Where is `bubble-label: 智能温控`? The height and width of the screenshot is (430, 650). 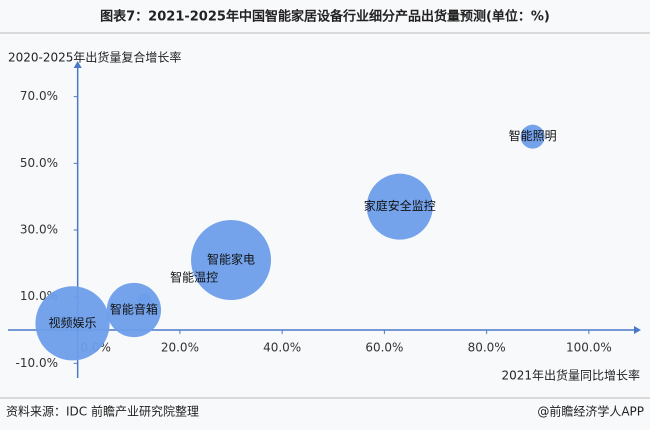
bubble-label: 智能温控 is located at coordinates (194, 277).